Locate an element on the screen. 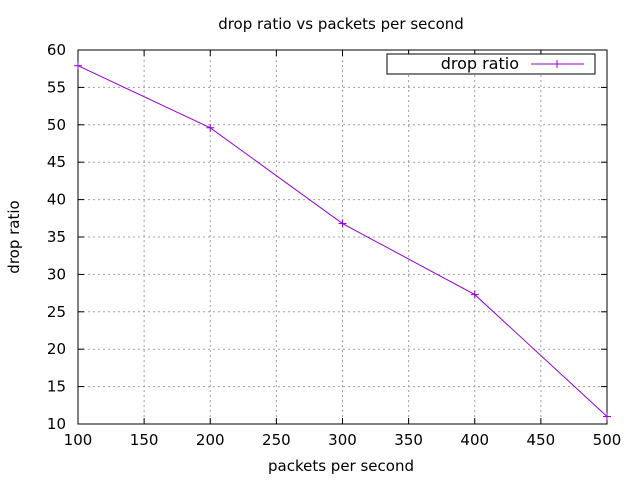  y-tick-label: 15 is located at coordinates (56, 387).